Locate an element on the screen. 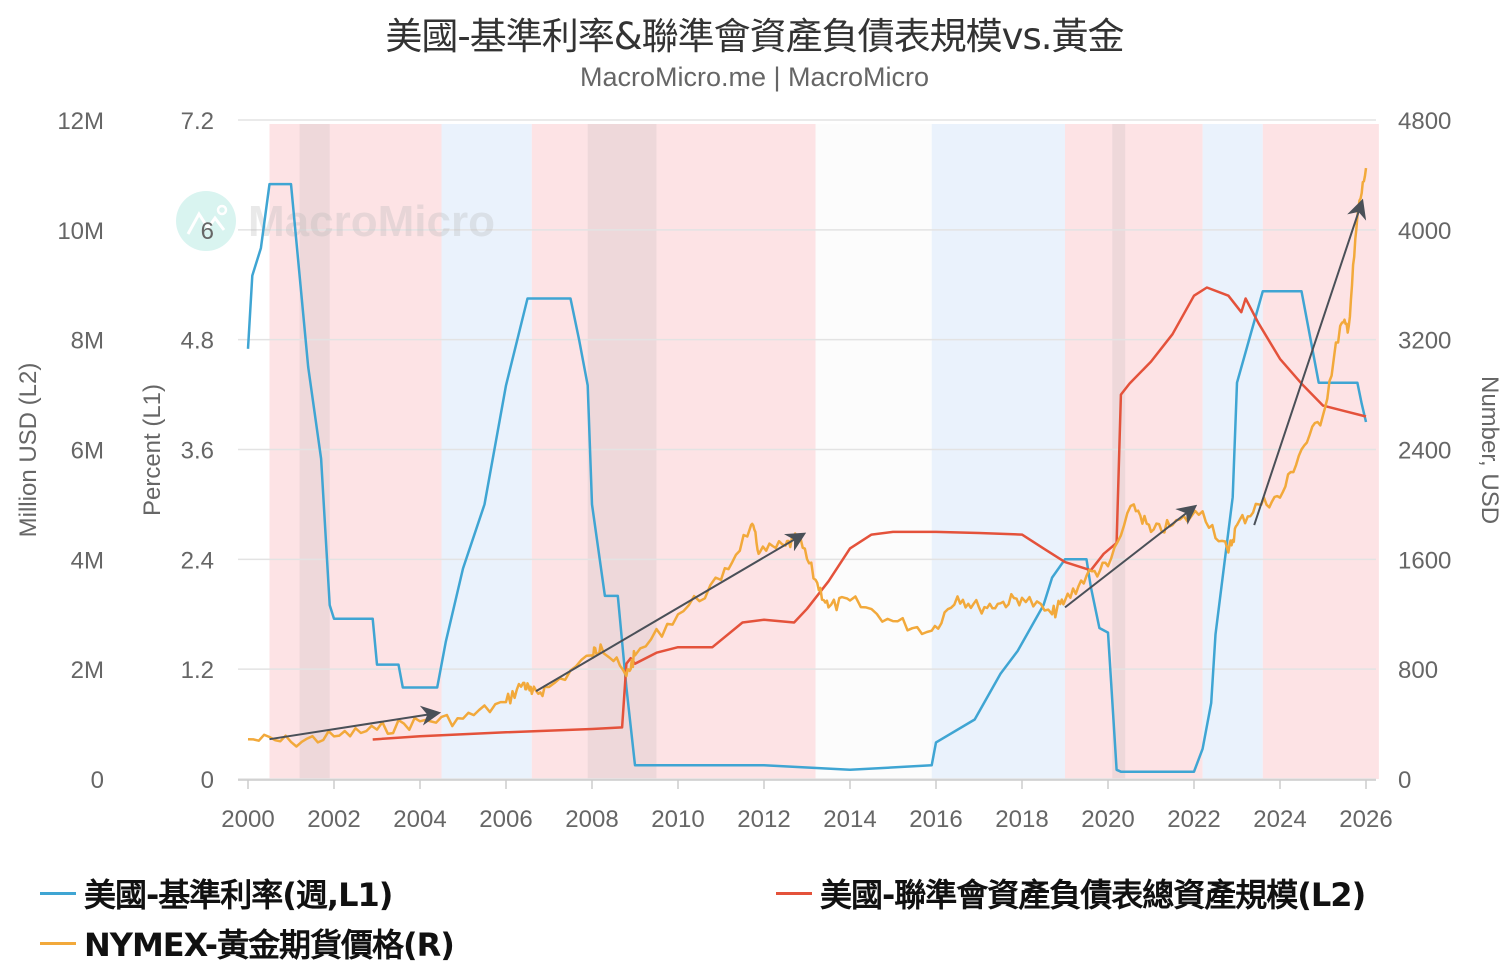 The image size is (1509, 968). legend-item-fed-rate: 美國-基準利率(週,L1) is located at coordinates (216, 893).